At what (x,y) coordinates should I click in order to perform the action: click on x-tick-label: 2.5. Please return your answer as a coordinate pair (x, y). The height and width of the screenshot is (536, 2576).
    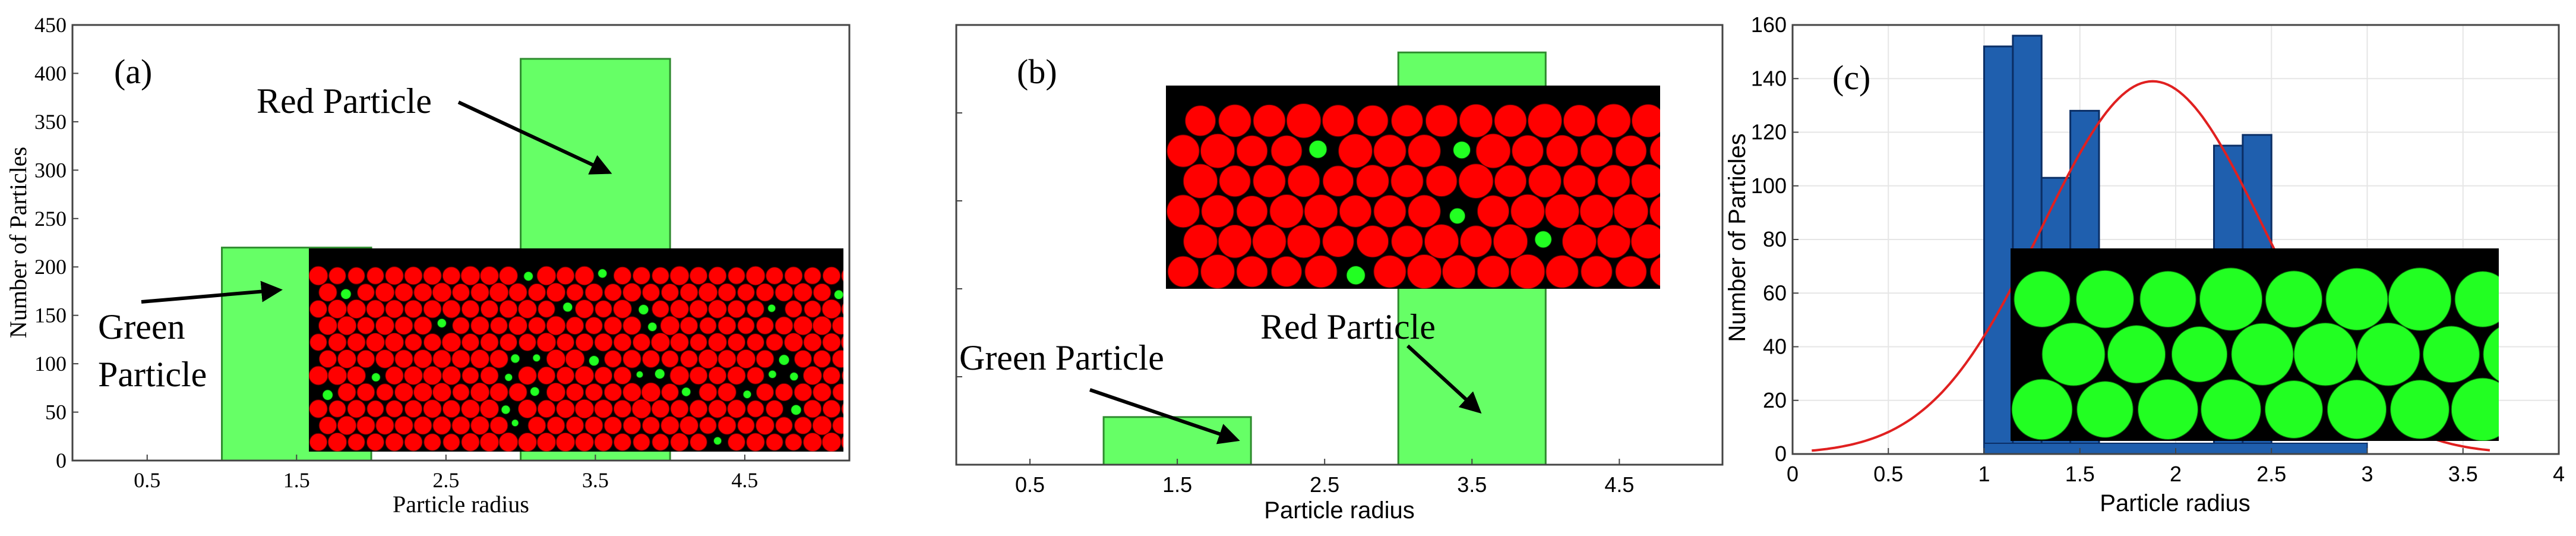
    Looking at the image, I should click on (2271, 474).